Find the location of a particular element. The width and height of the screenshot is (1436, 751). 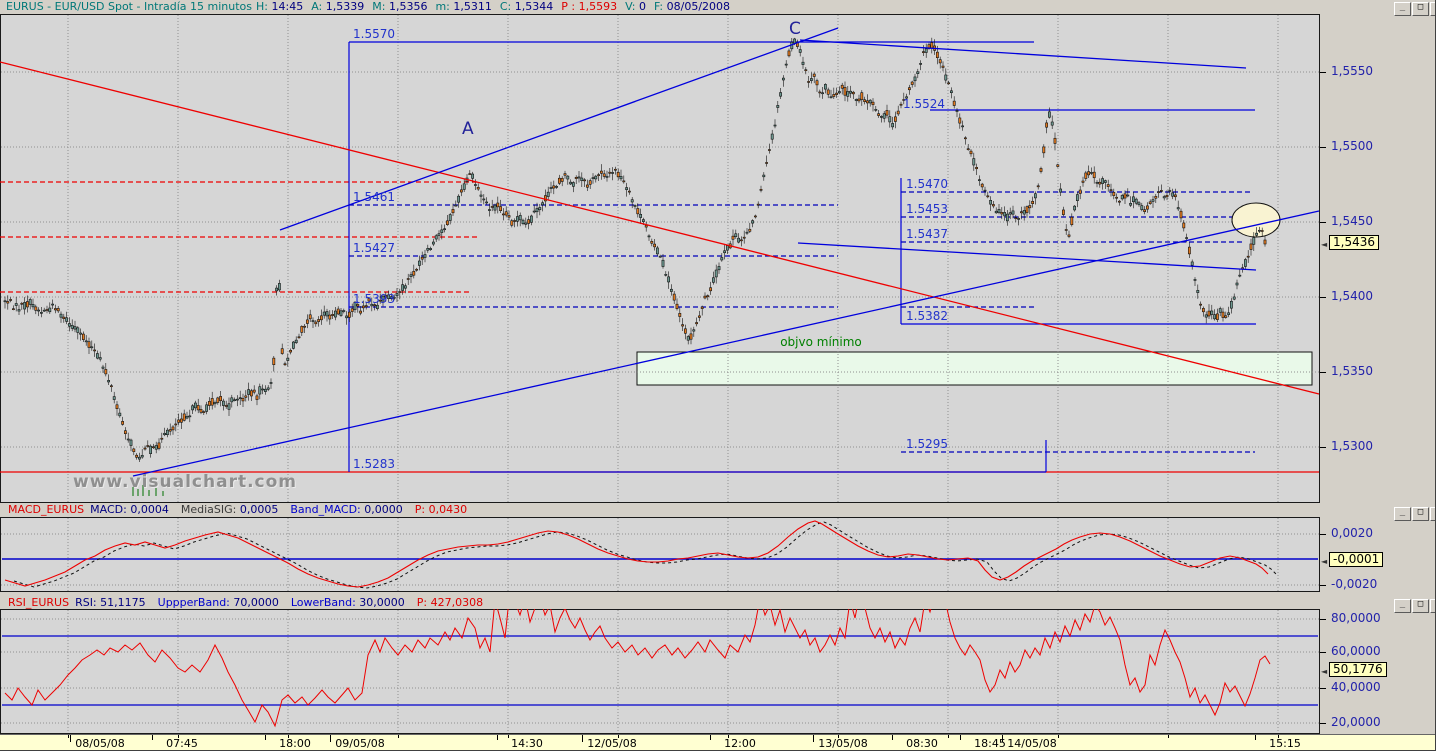

rsi-field-value: 427,0308 is located at coordinates (457, 602).